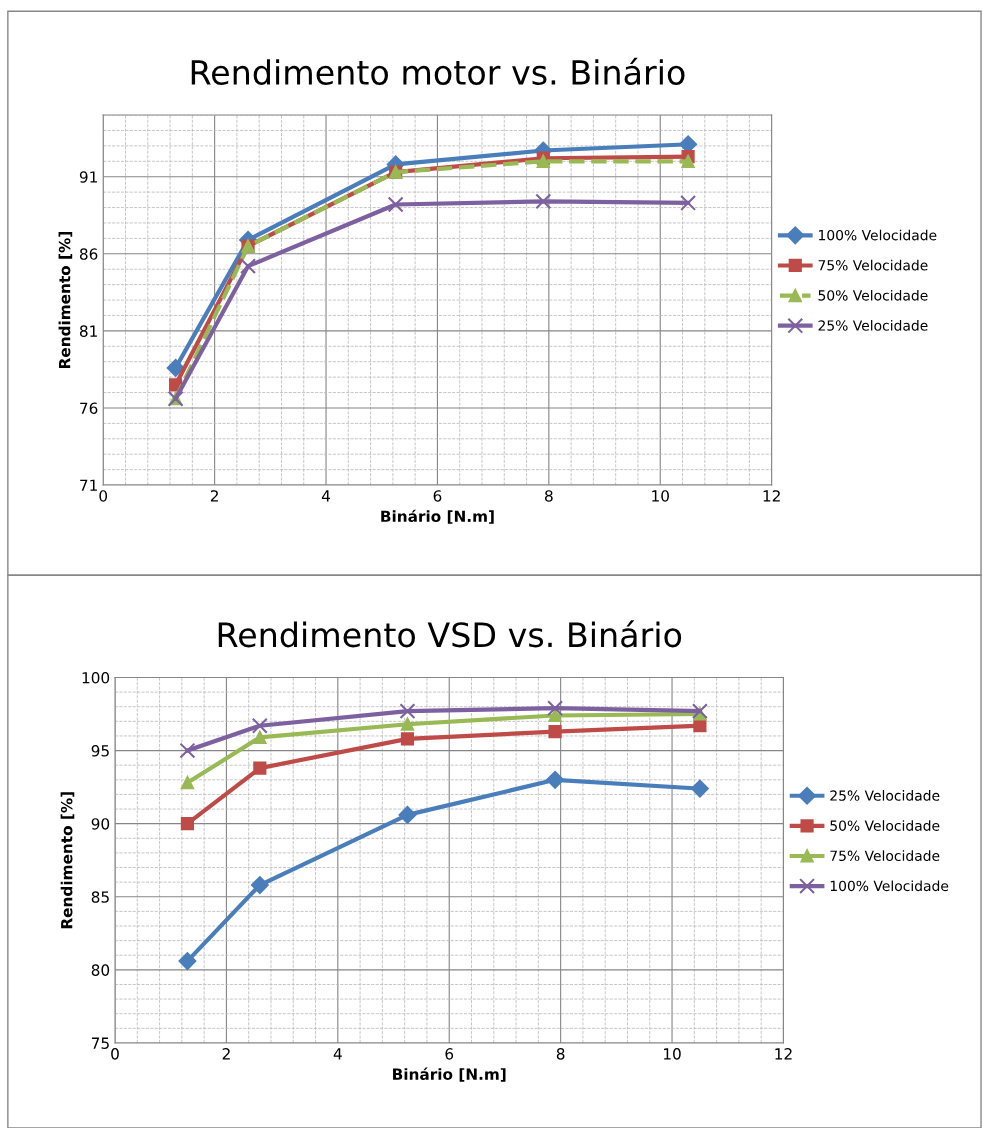  What do you see at coordinates (89, 408) in the screenshot?
I see `y-tick-label: 76` at bounding box center [89, 408].